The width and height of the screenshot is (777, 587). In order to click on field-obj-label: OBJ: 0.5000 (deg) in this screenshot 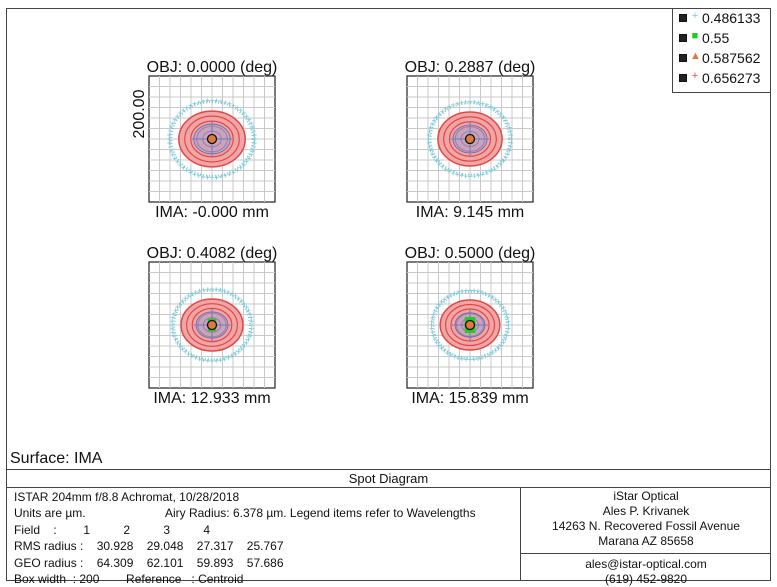, I will do `click(470, 253)`.